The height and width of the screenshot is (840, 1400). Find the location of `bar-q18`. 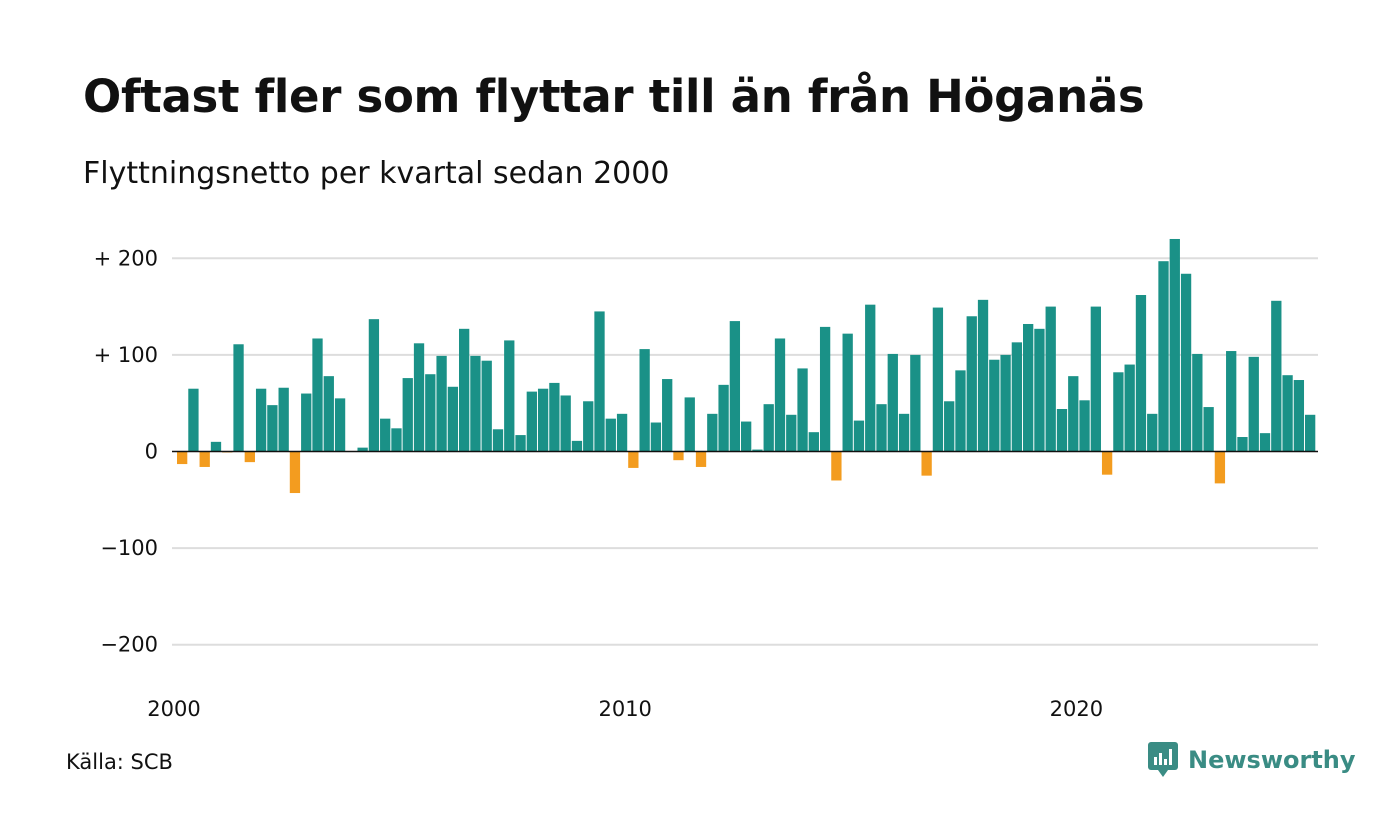

bar-q18 is located at coordinates (374, 385).